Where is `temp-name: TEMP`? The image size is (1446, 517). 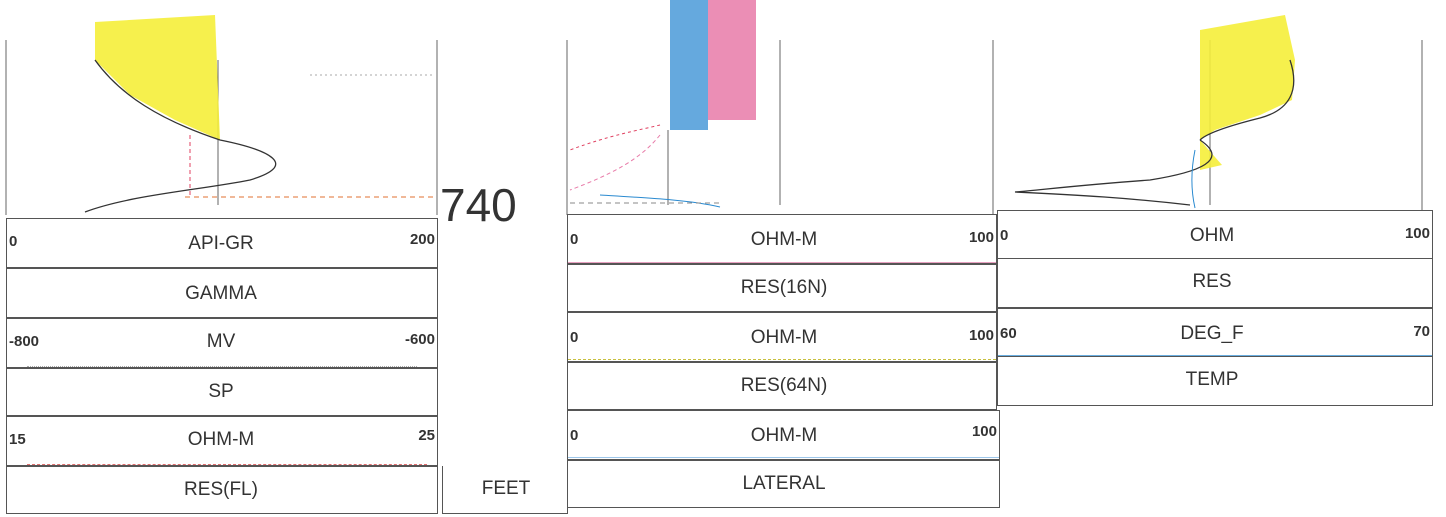
temp-name: TEMP is located at coordinates (1212, 379).